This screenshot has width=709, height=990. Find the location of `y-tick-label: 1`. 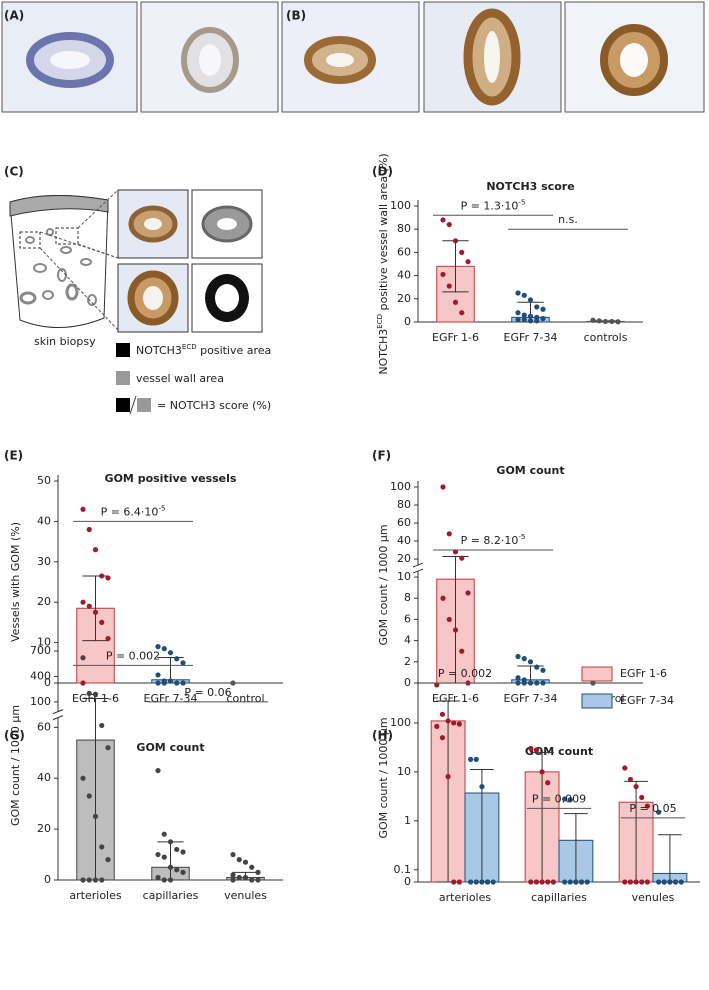

y-tick-label: 1 is located at coordinates (407, 820).